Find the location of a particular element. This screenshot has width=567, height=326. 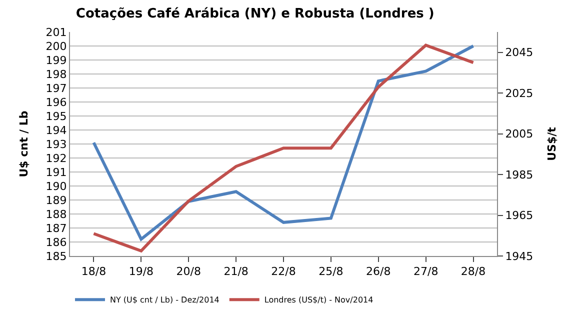

x-tick-label: 22/8 is located at coordinates (283, 271).